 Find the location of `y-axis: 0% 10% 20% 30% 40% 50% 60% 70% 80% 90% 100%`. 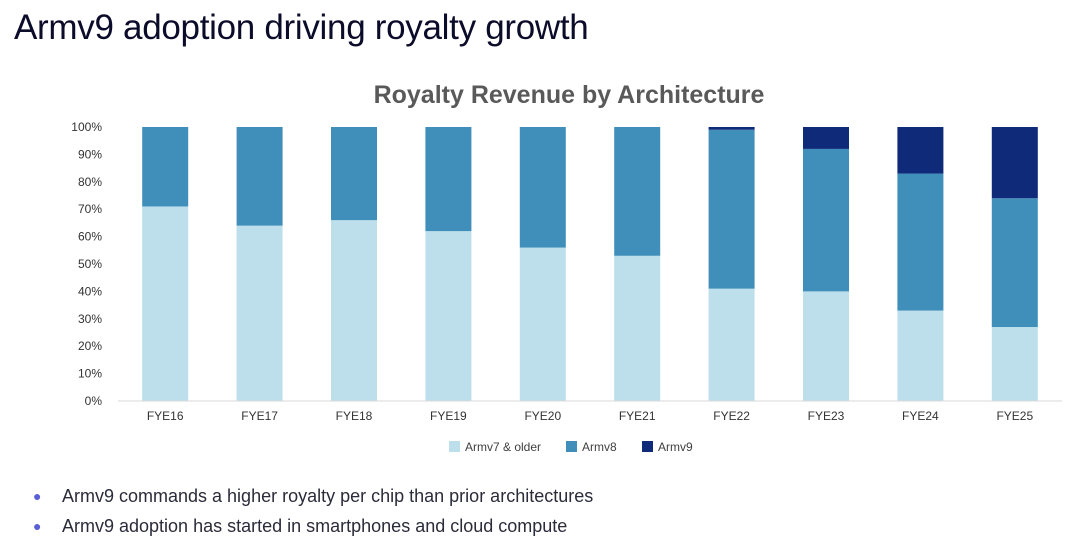

y-axis: 0% 10% 20% 30% 40% 50% 60% 70% 80% 90% 100% is located at coordinates (86, 264).